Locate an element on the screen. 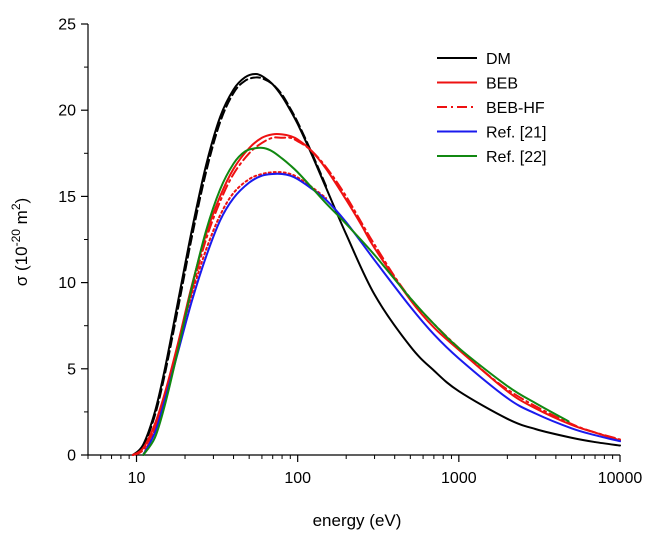 The width and height of the screenshot is (647, 533). y-axis-label-exp2: 2 is located at coordinates (16, 206).